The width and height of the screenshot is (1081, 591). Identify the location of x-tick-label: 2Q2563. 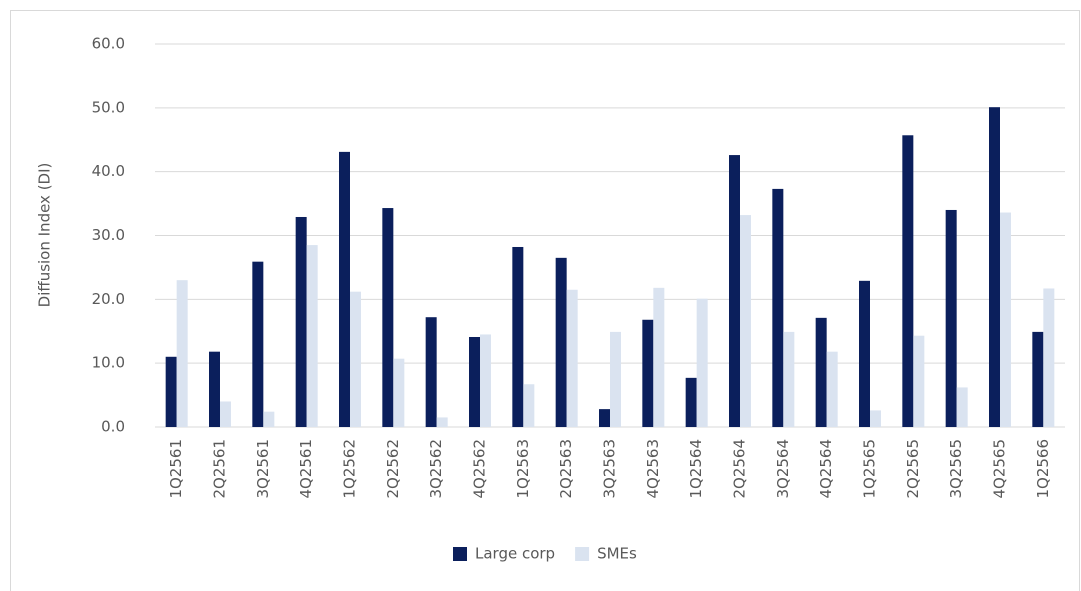
(566, 469).